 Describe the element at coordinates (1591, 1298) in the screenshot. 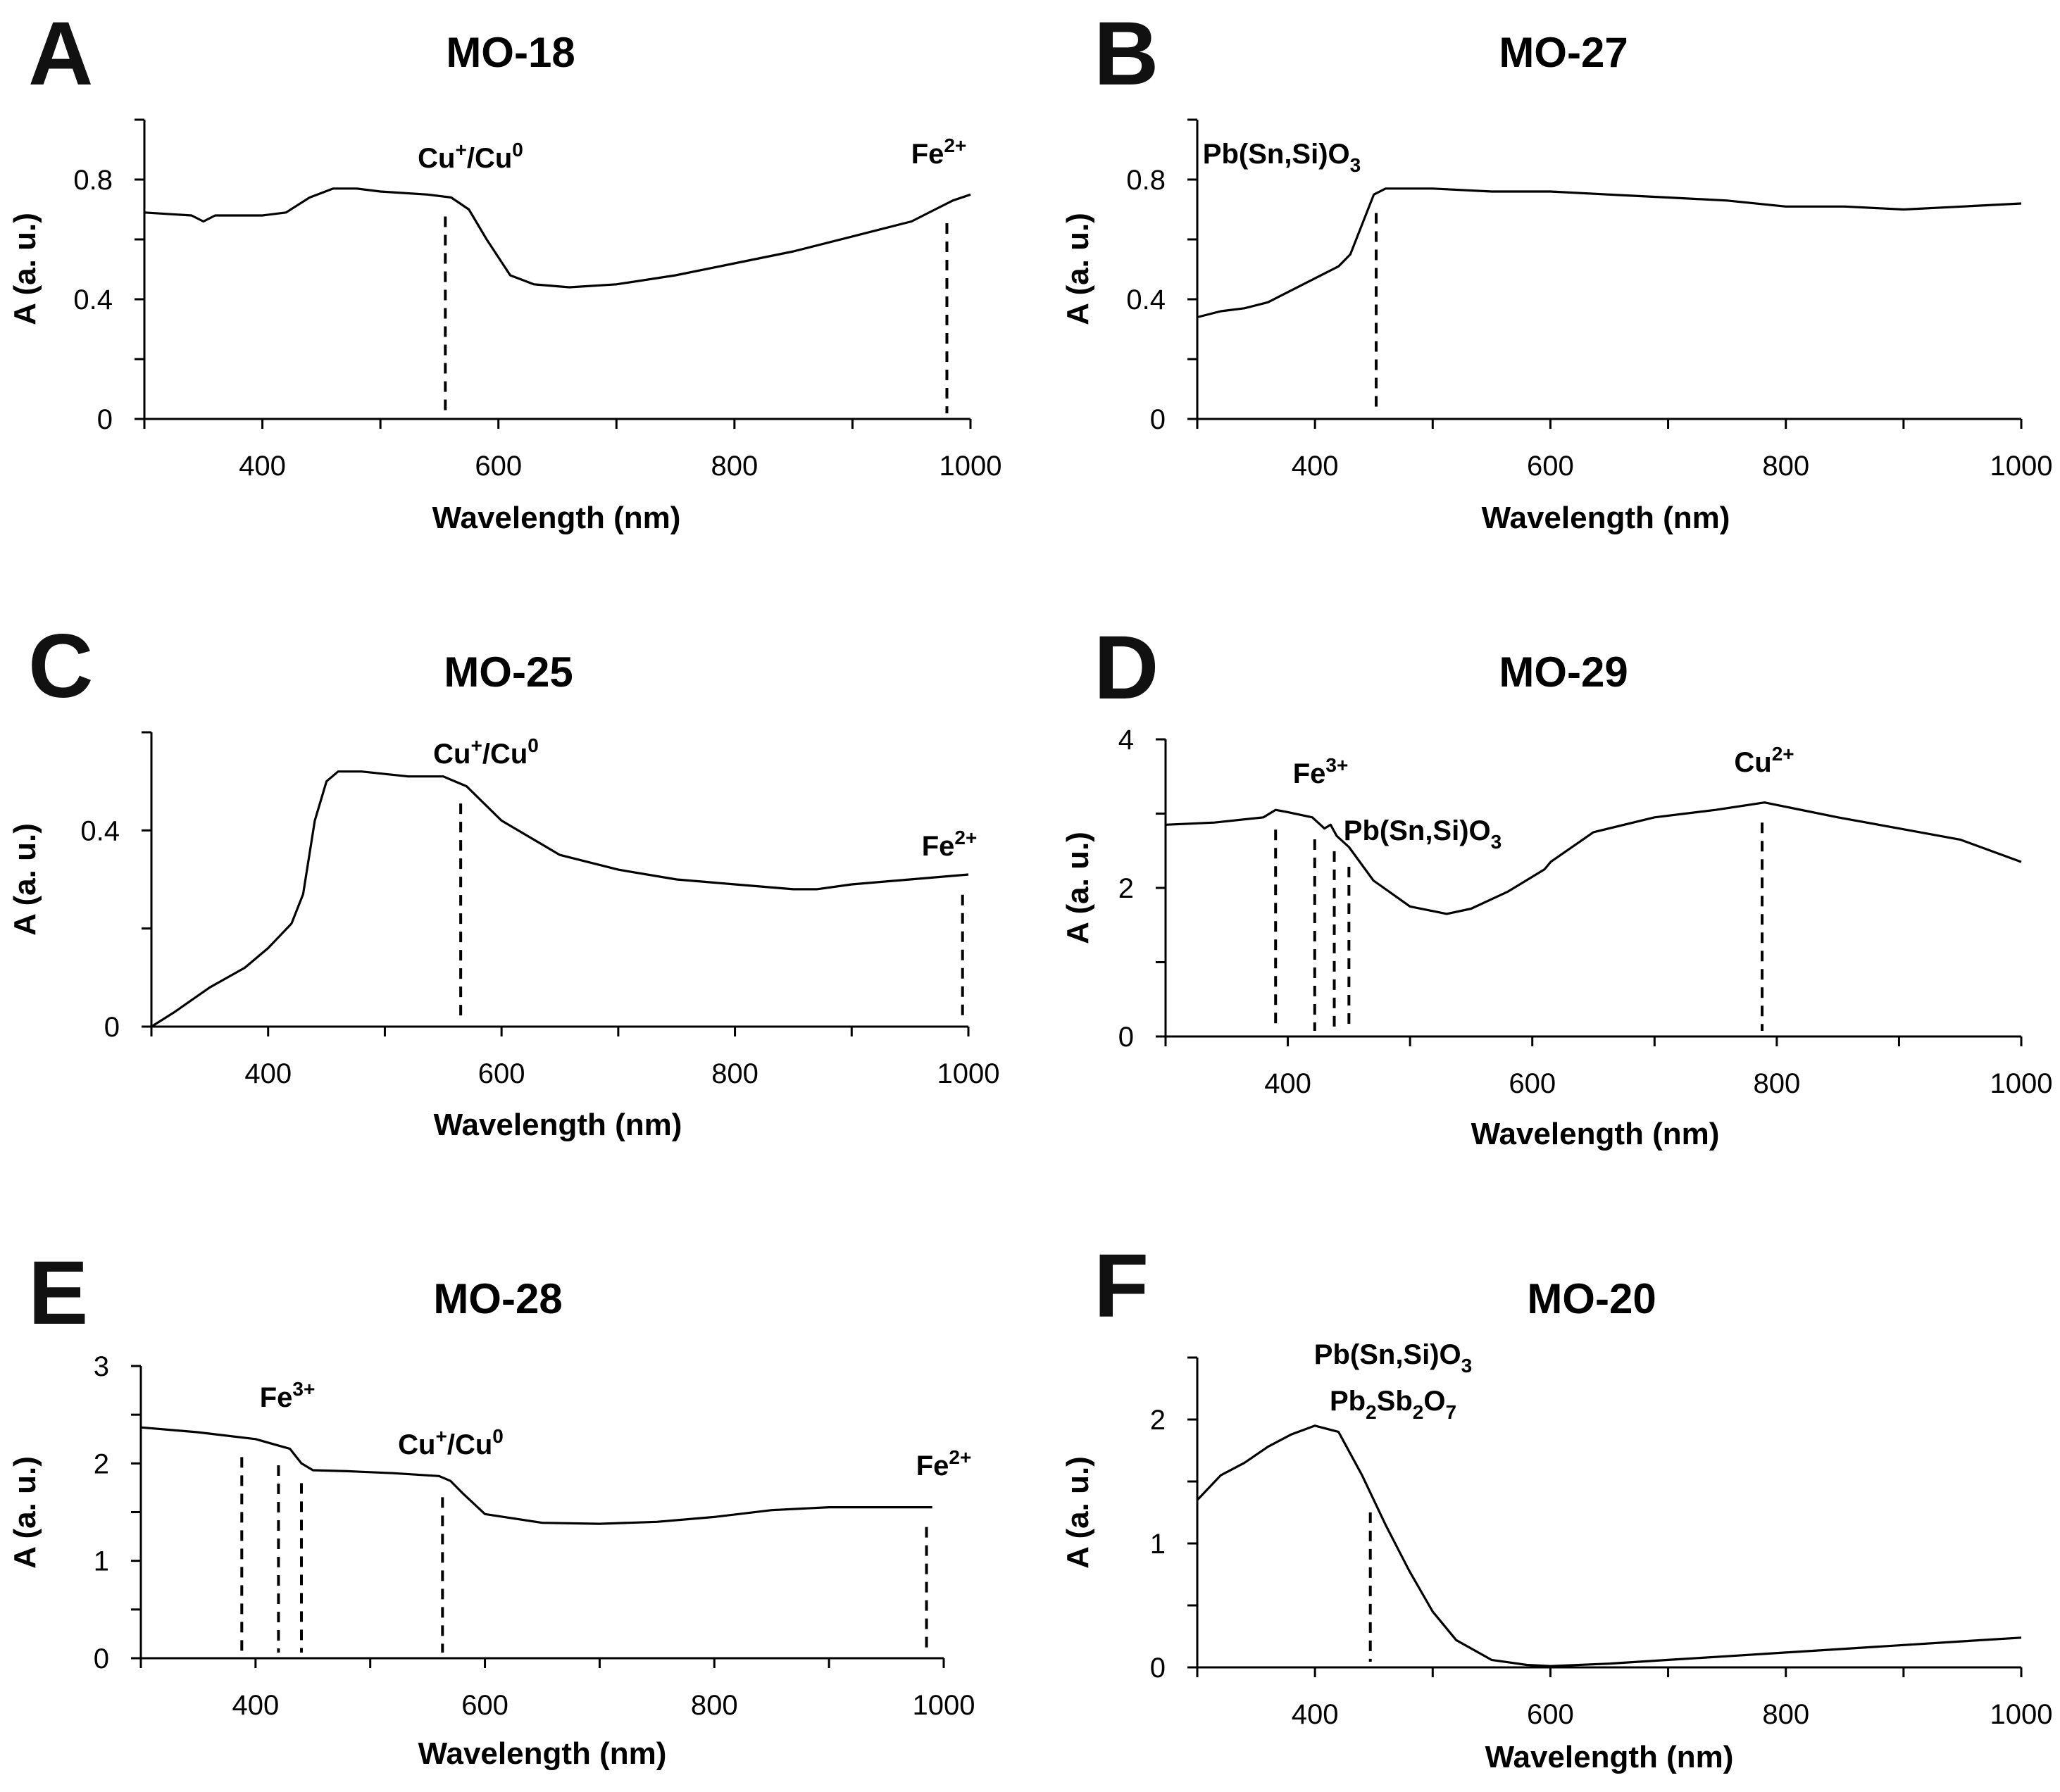

I see `chart-title: MO-20` at that location.